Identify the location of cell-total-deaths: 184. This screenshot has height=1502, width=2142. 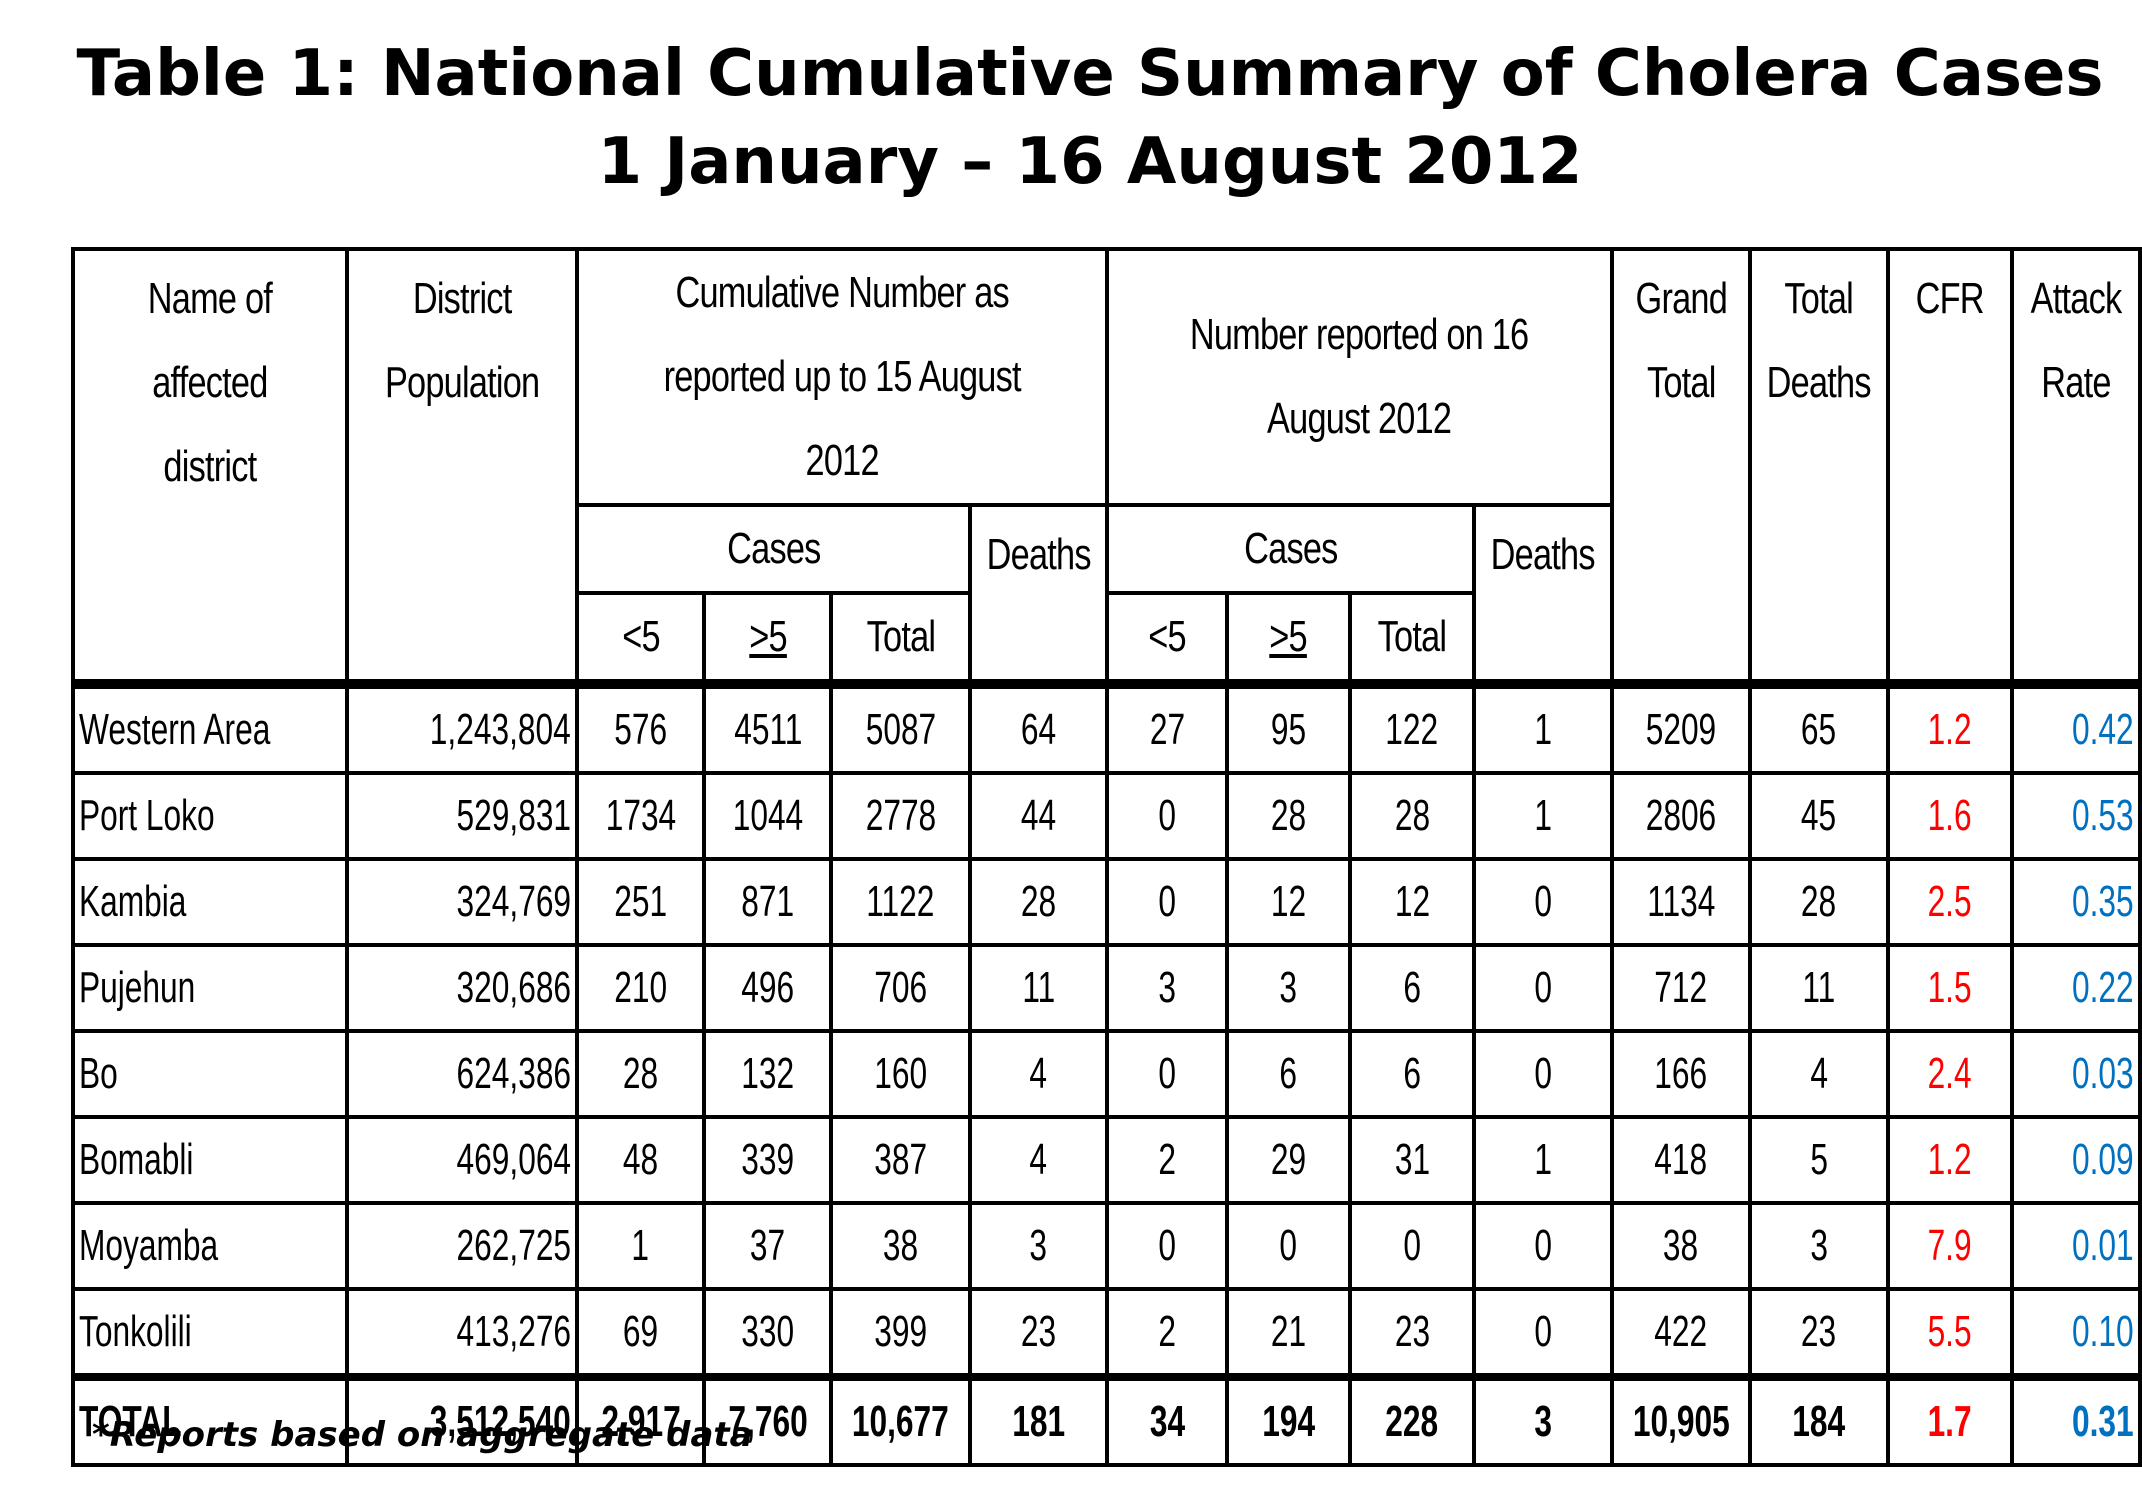
(1819, 1421).